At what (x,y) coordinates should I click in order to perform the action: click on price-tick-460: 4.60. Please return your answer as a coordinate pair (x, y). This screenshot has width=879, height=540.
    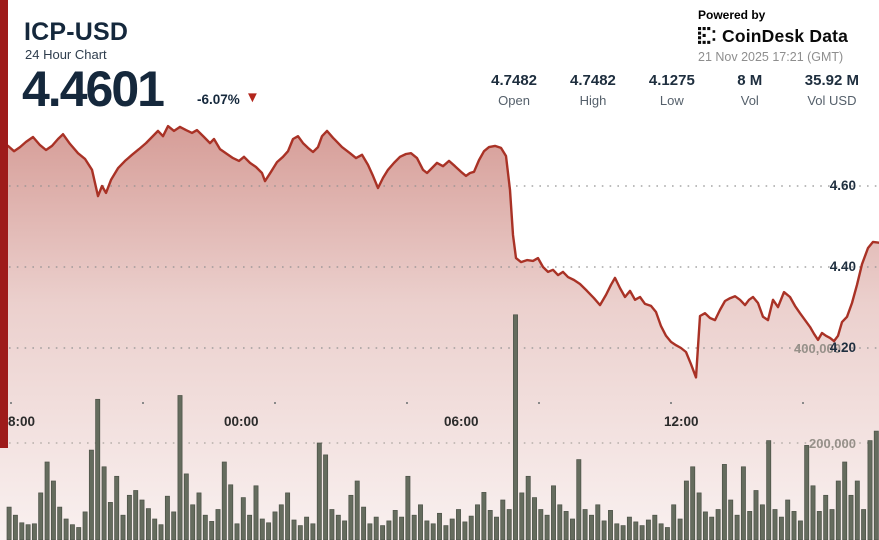
    Looking at the image, I should click on (842, 185).